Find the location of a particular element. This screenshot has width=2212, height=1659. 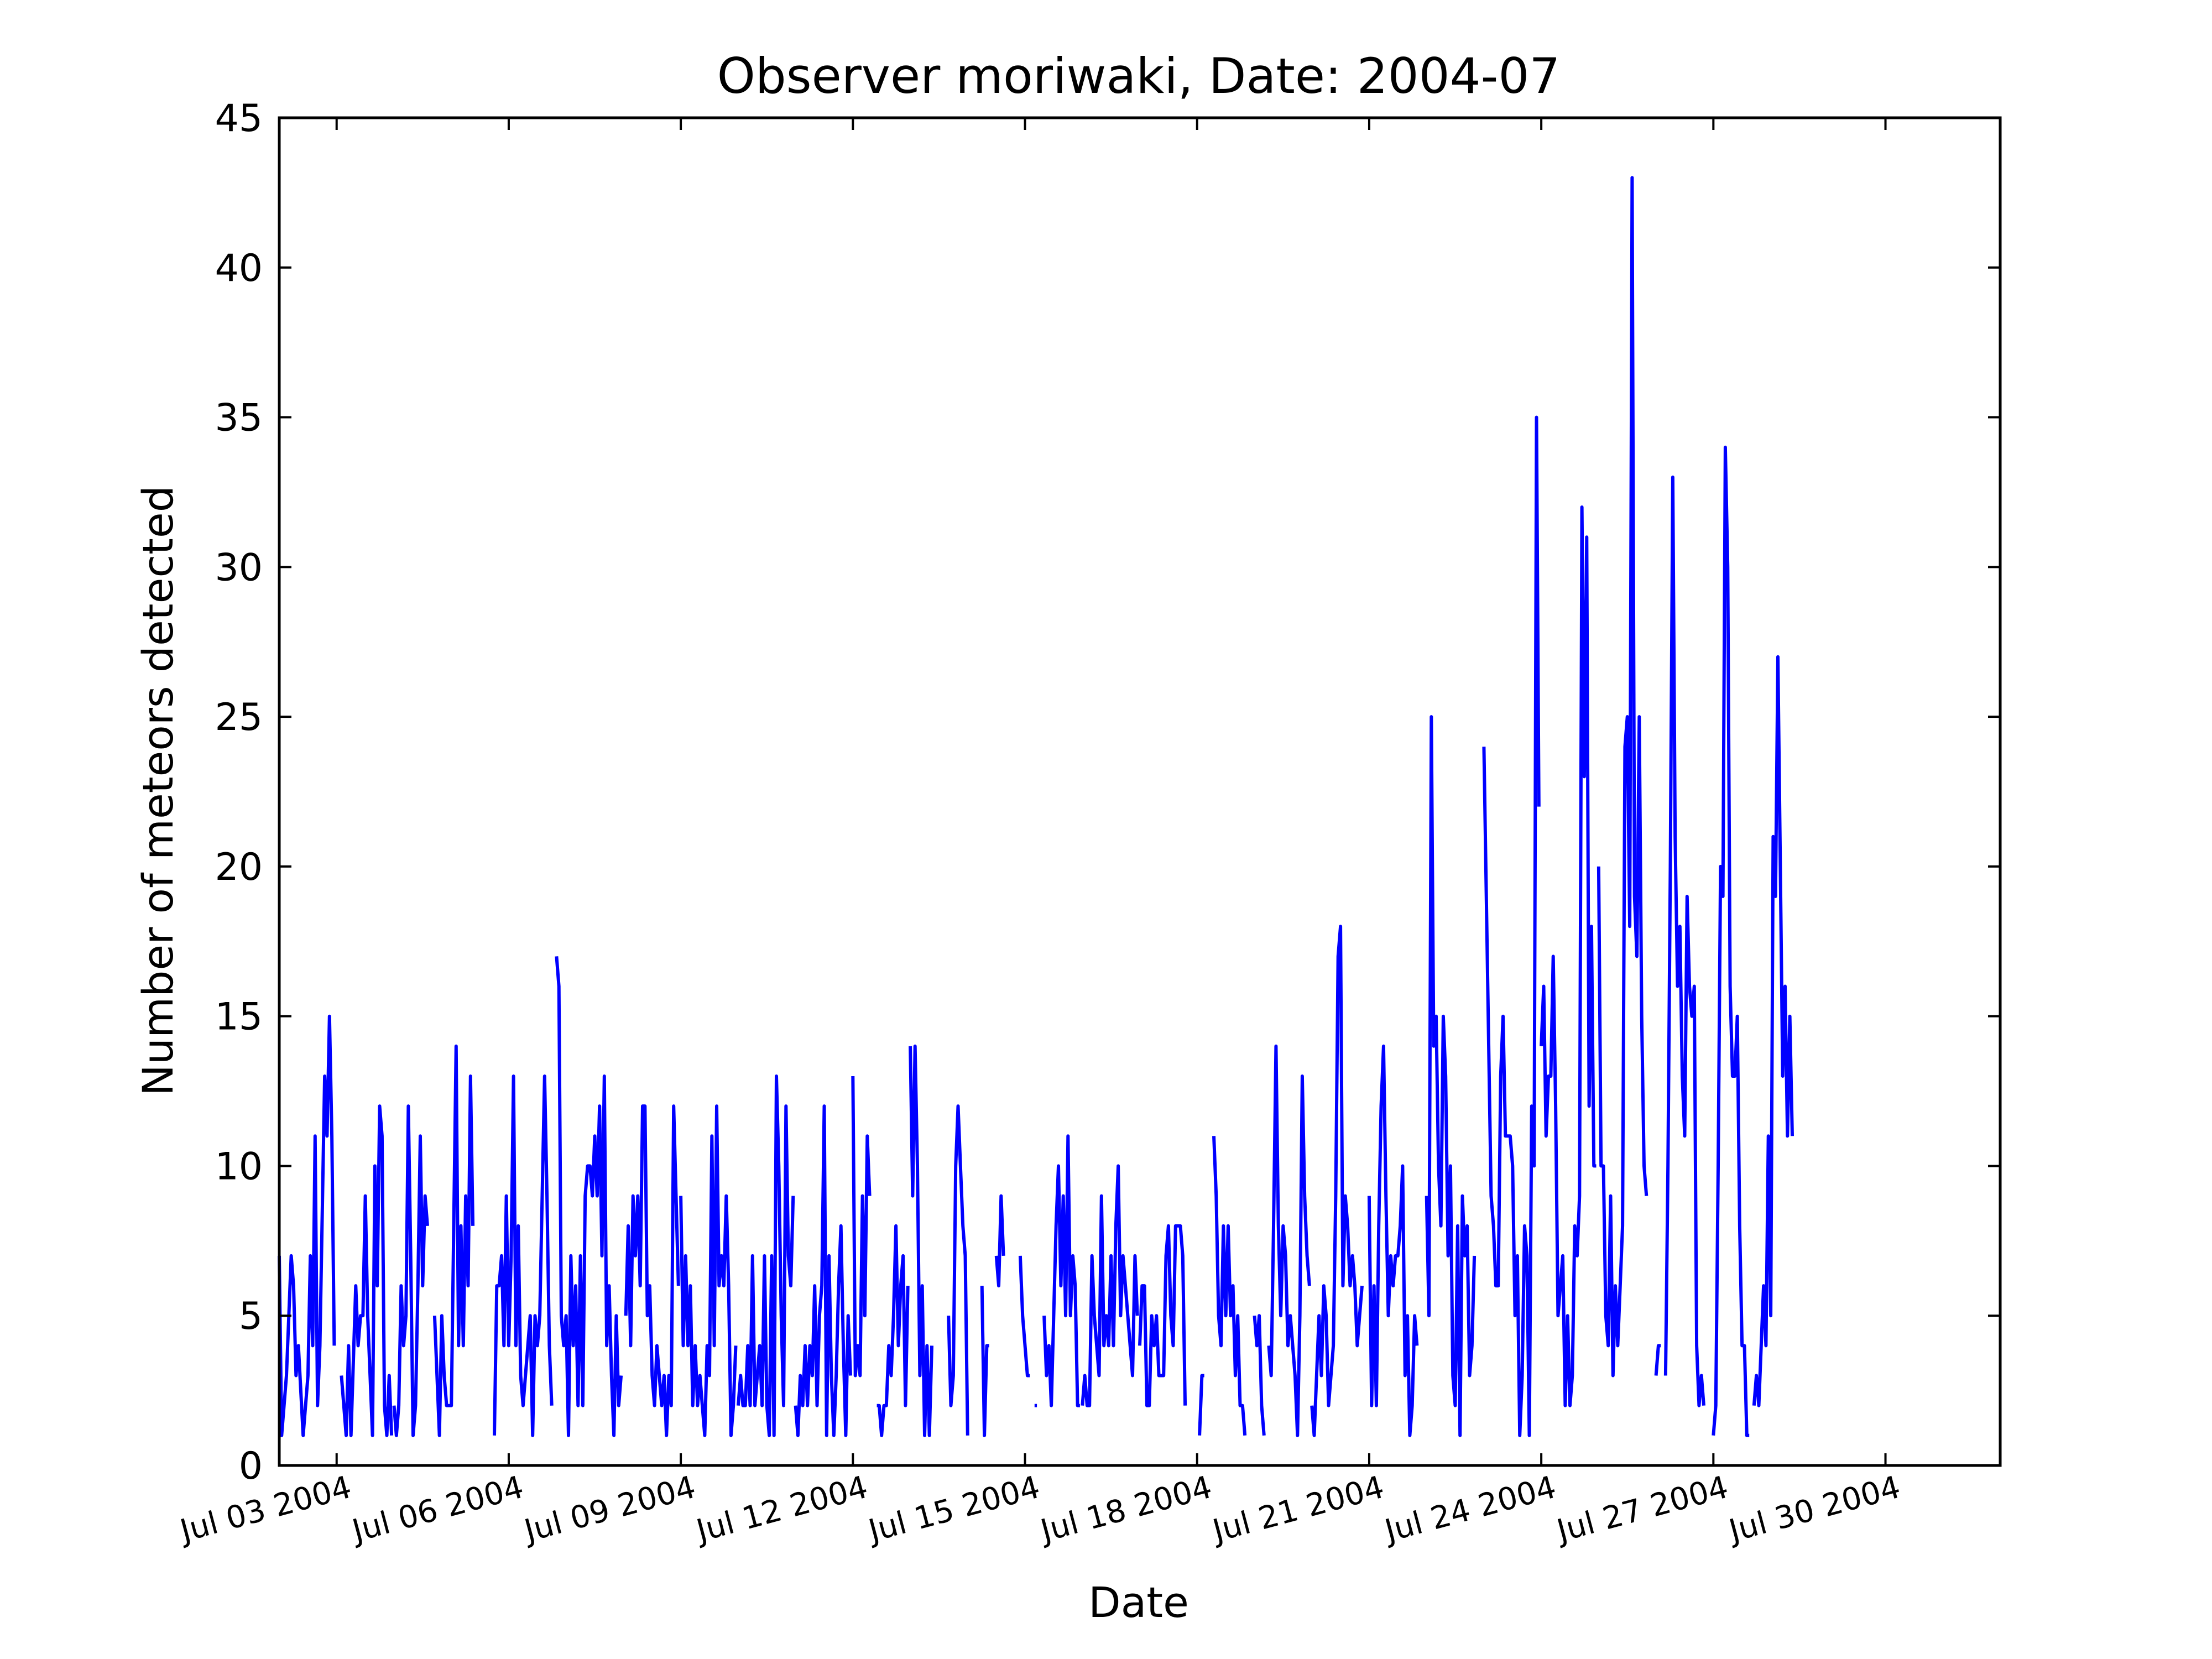

y-tick-label: 15 is located at coordinates (239, 1017).